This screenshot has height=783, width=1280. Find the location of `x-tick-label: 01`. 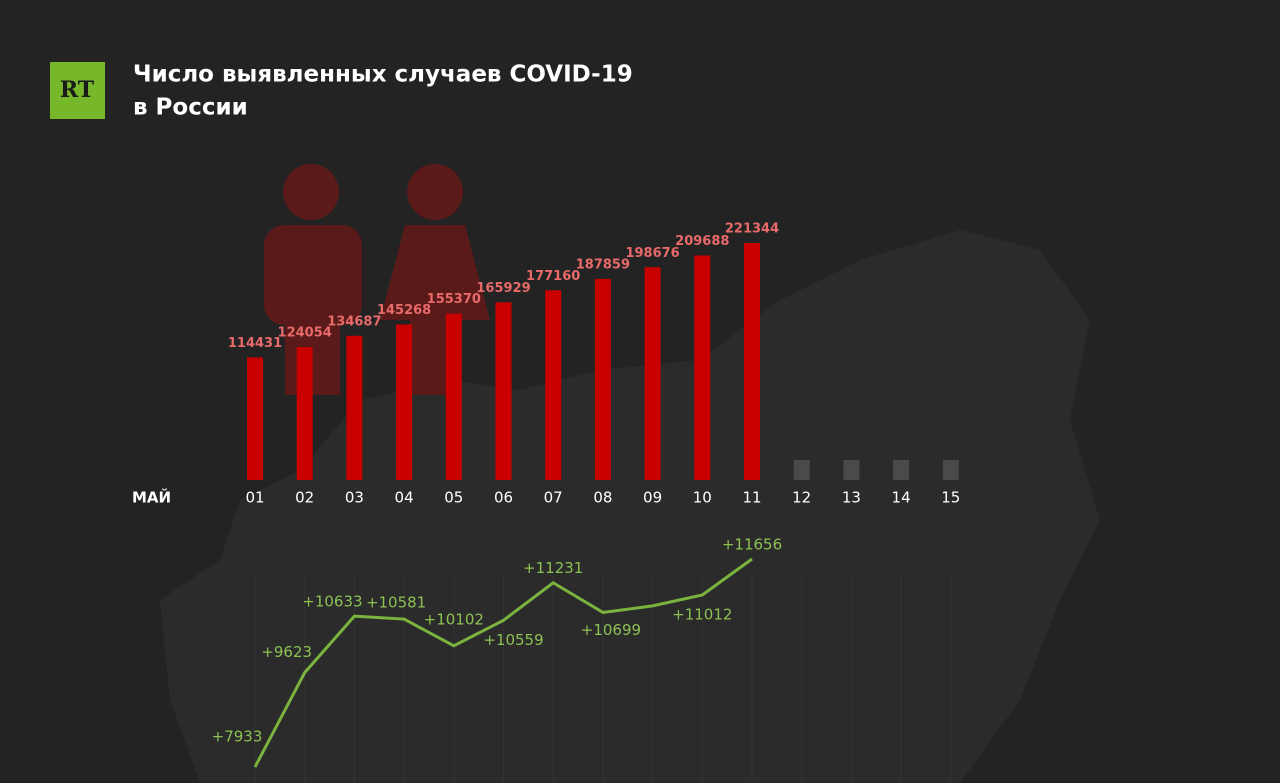

x-tick-label: 01 is located at coordinates (254, 498).